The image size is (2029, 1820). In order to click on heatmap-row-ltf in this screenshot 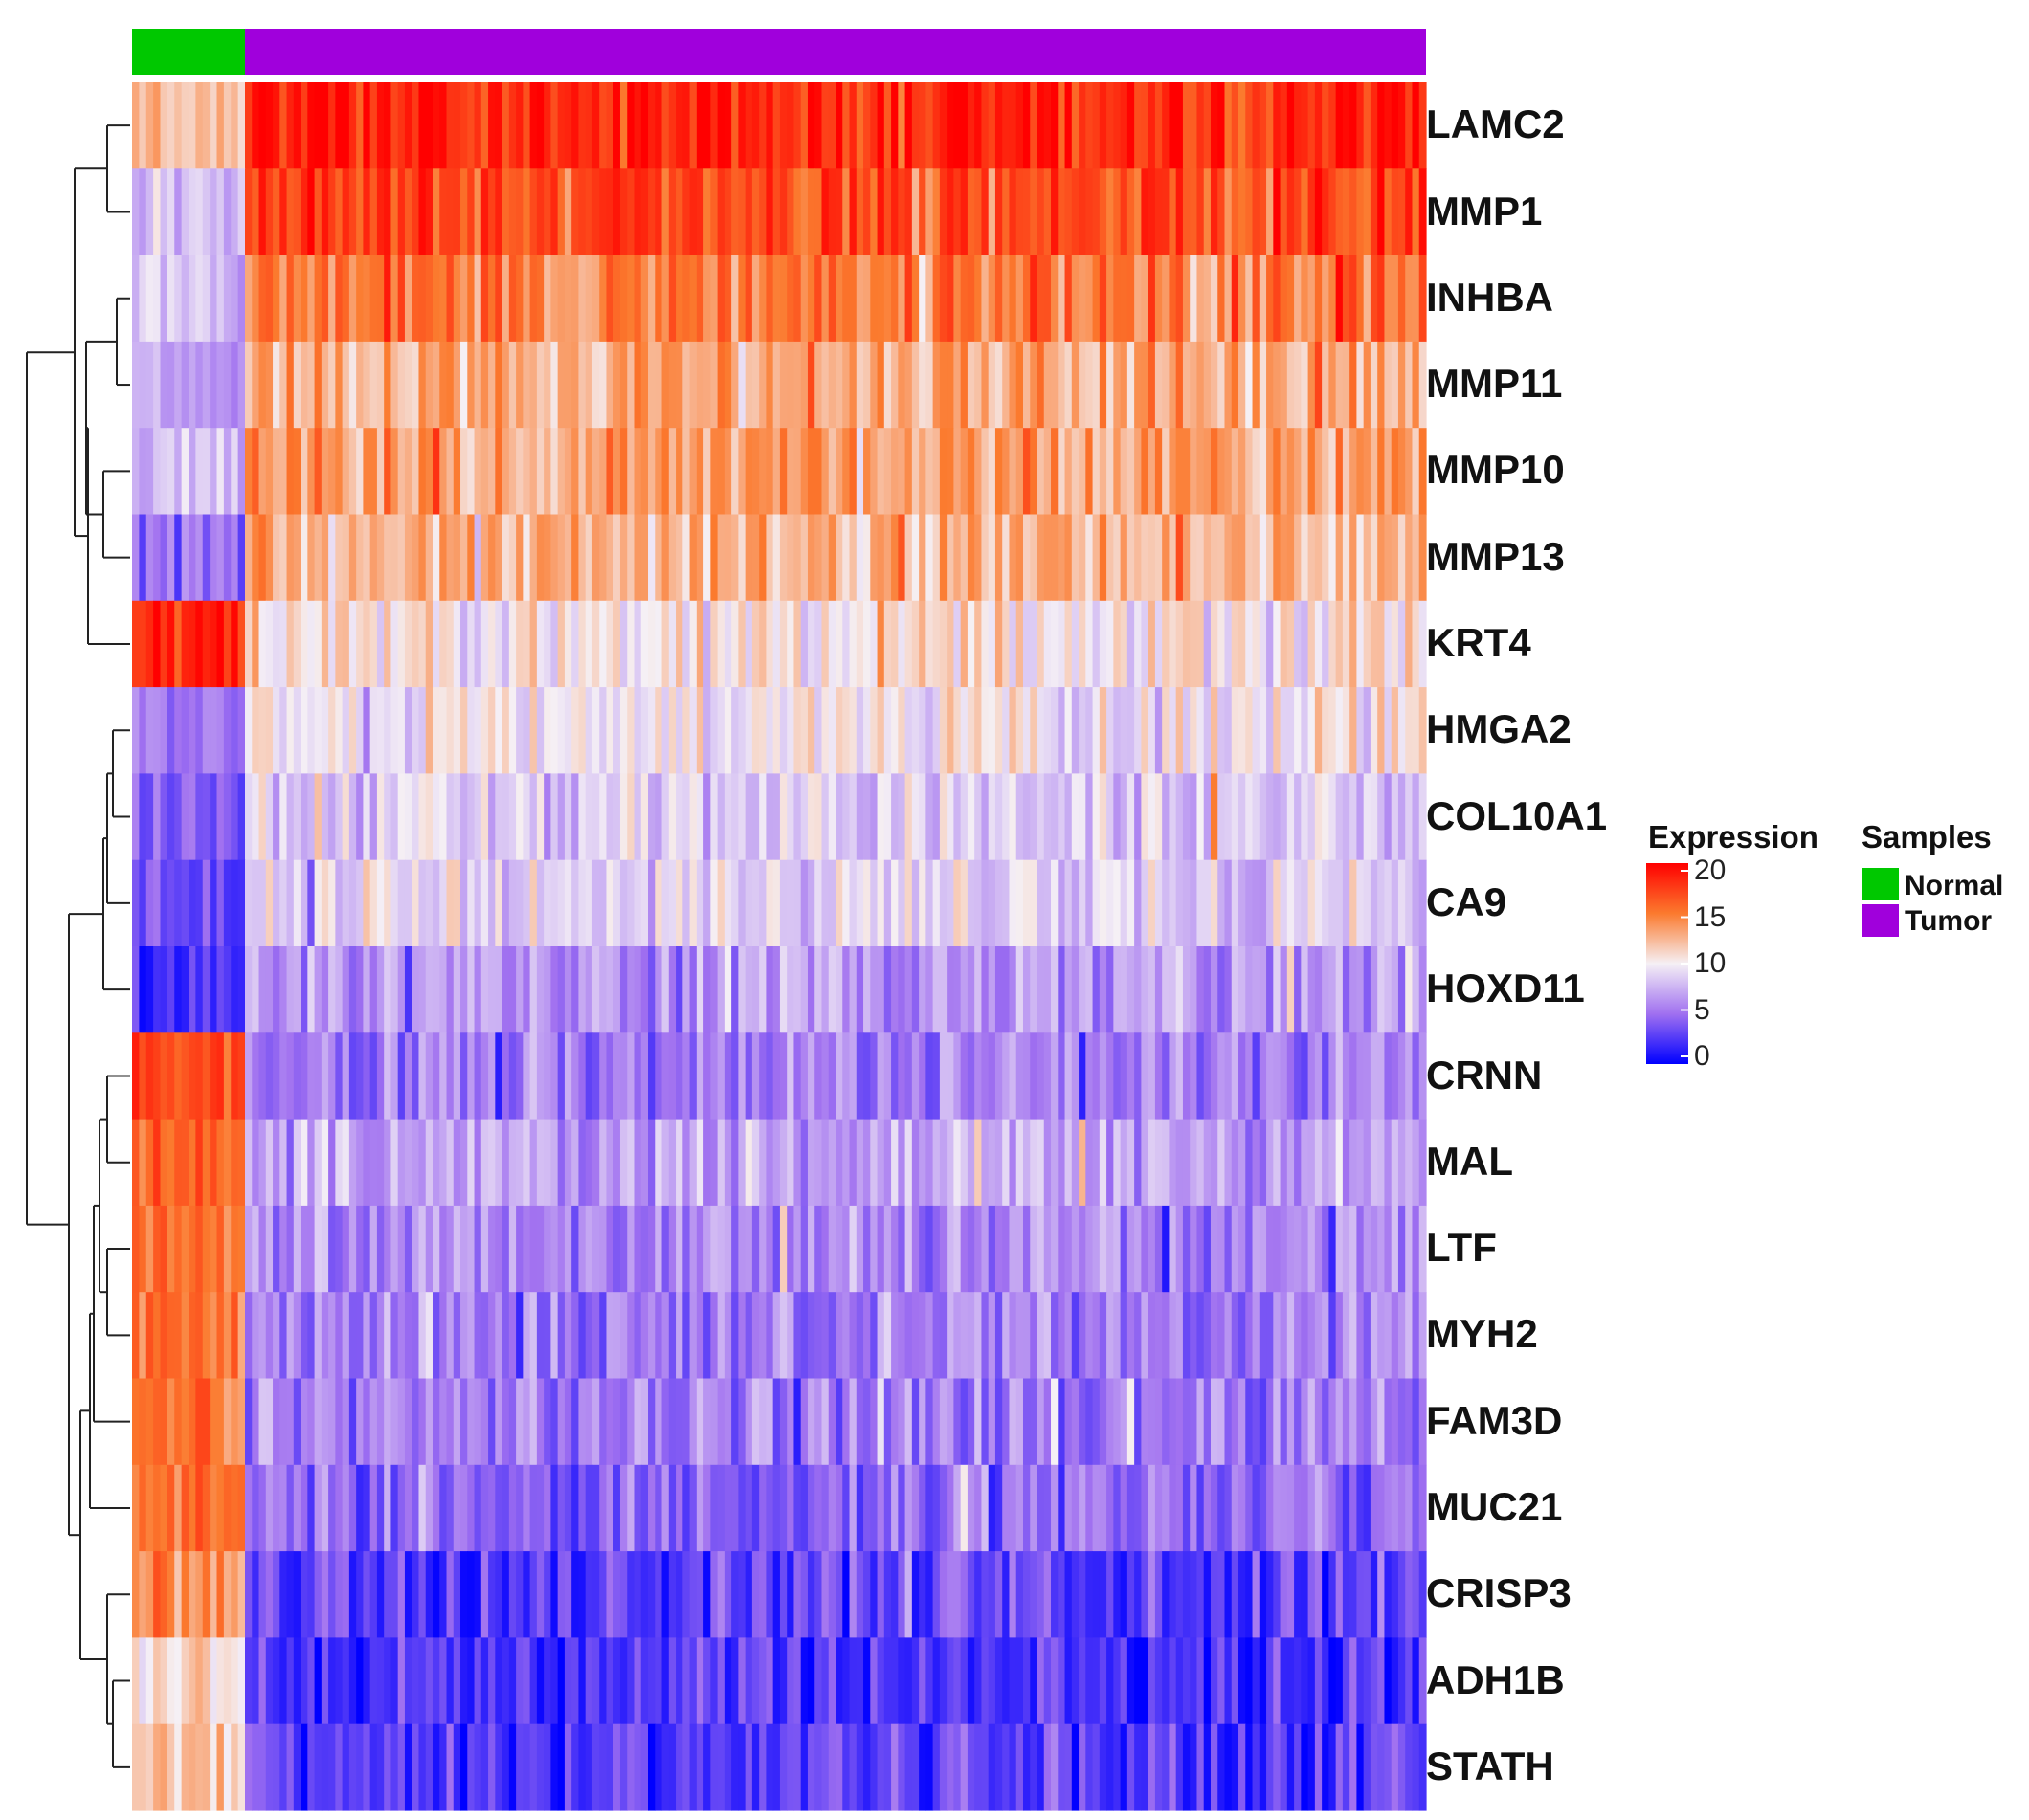, I will do `click(779, 1249)`.